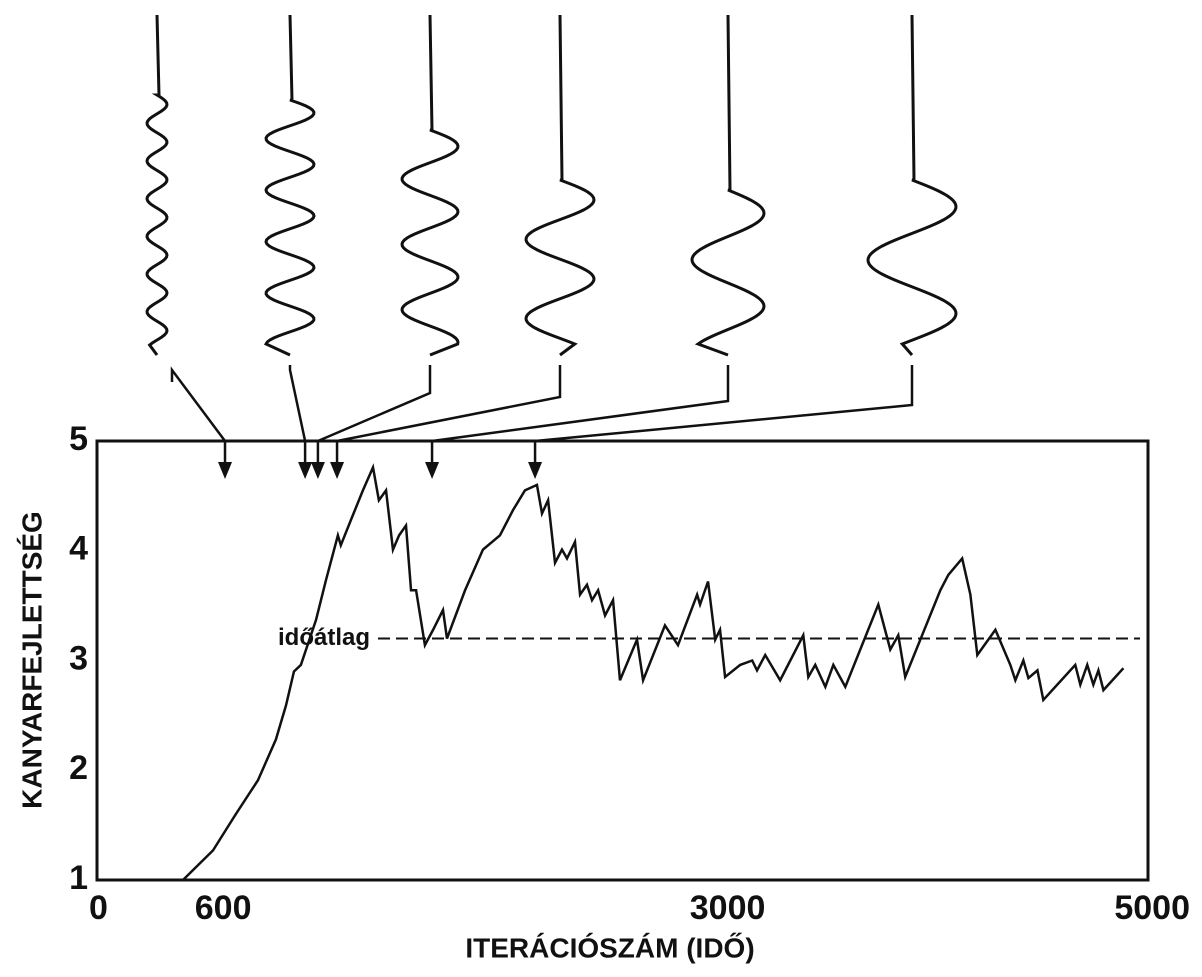 Image resolution: width=1202 pixels, height=977 pixels. What do you see at coordinates (78, 439) in the screenshot?
I see `y-tick-label: 5` at bounding box center [78, 439].